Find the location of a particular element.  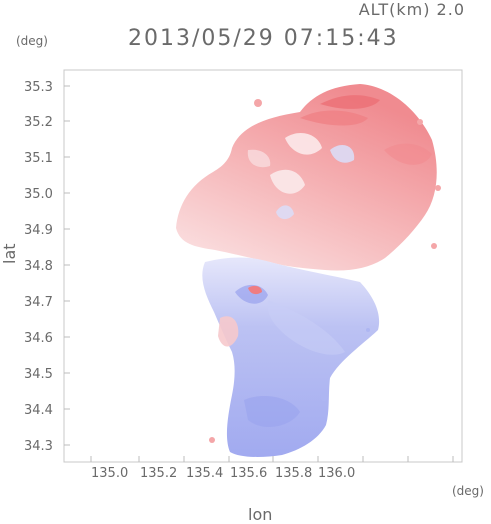

x-tick-label: 135.8 is located at coordinates (293, 473).